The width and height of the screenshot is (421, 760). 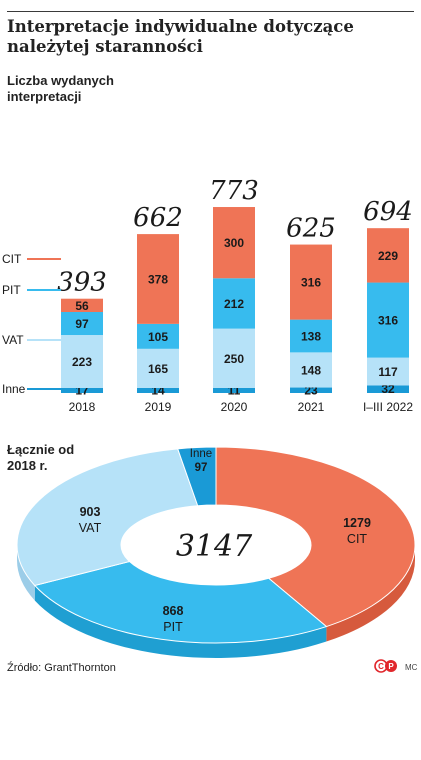 I want to click on data-label-pit-3: 212, so click(x=234, y=304).